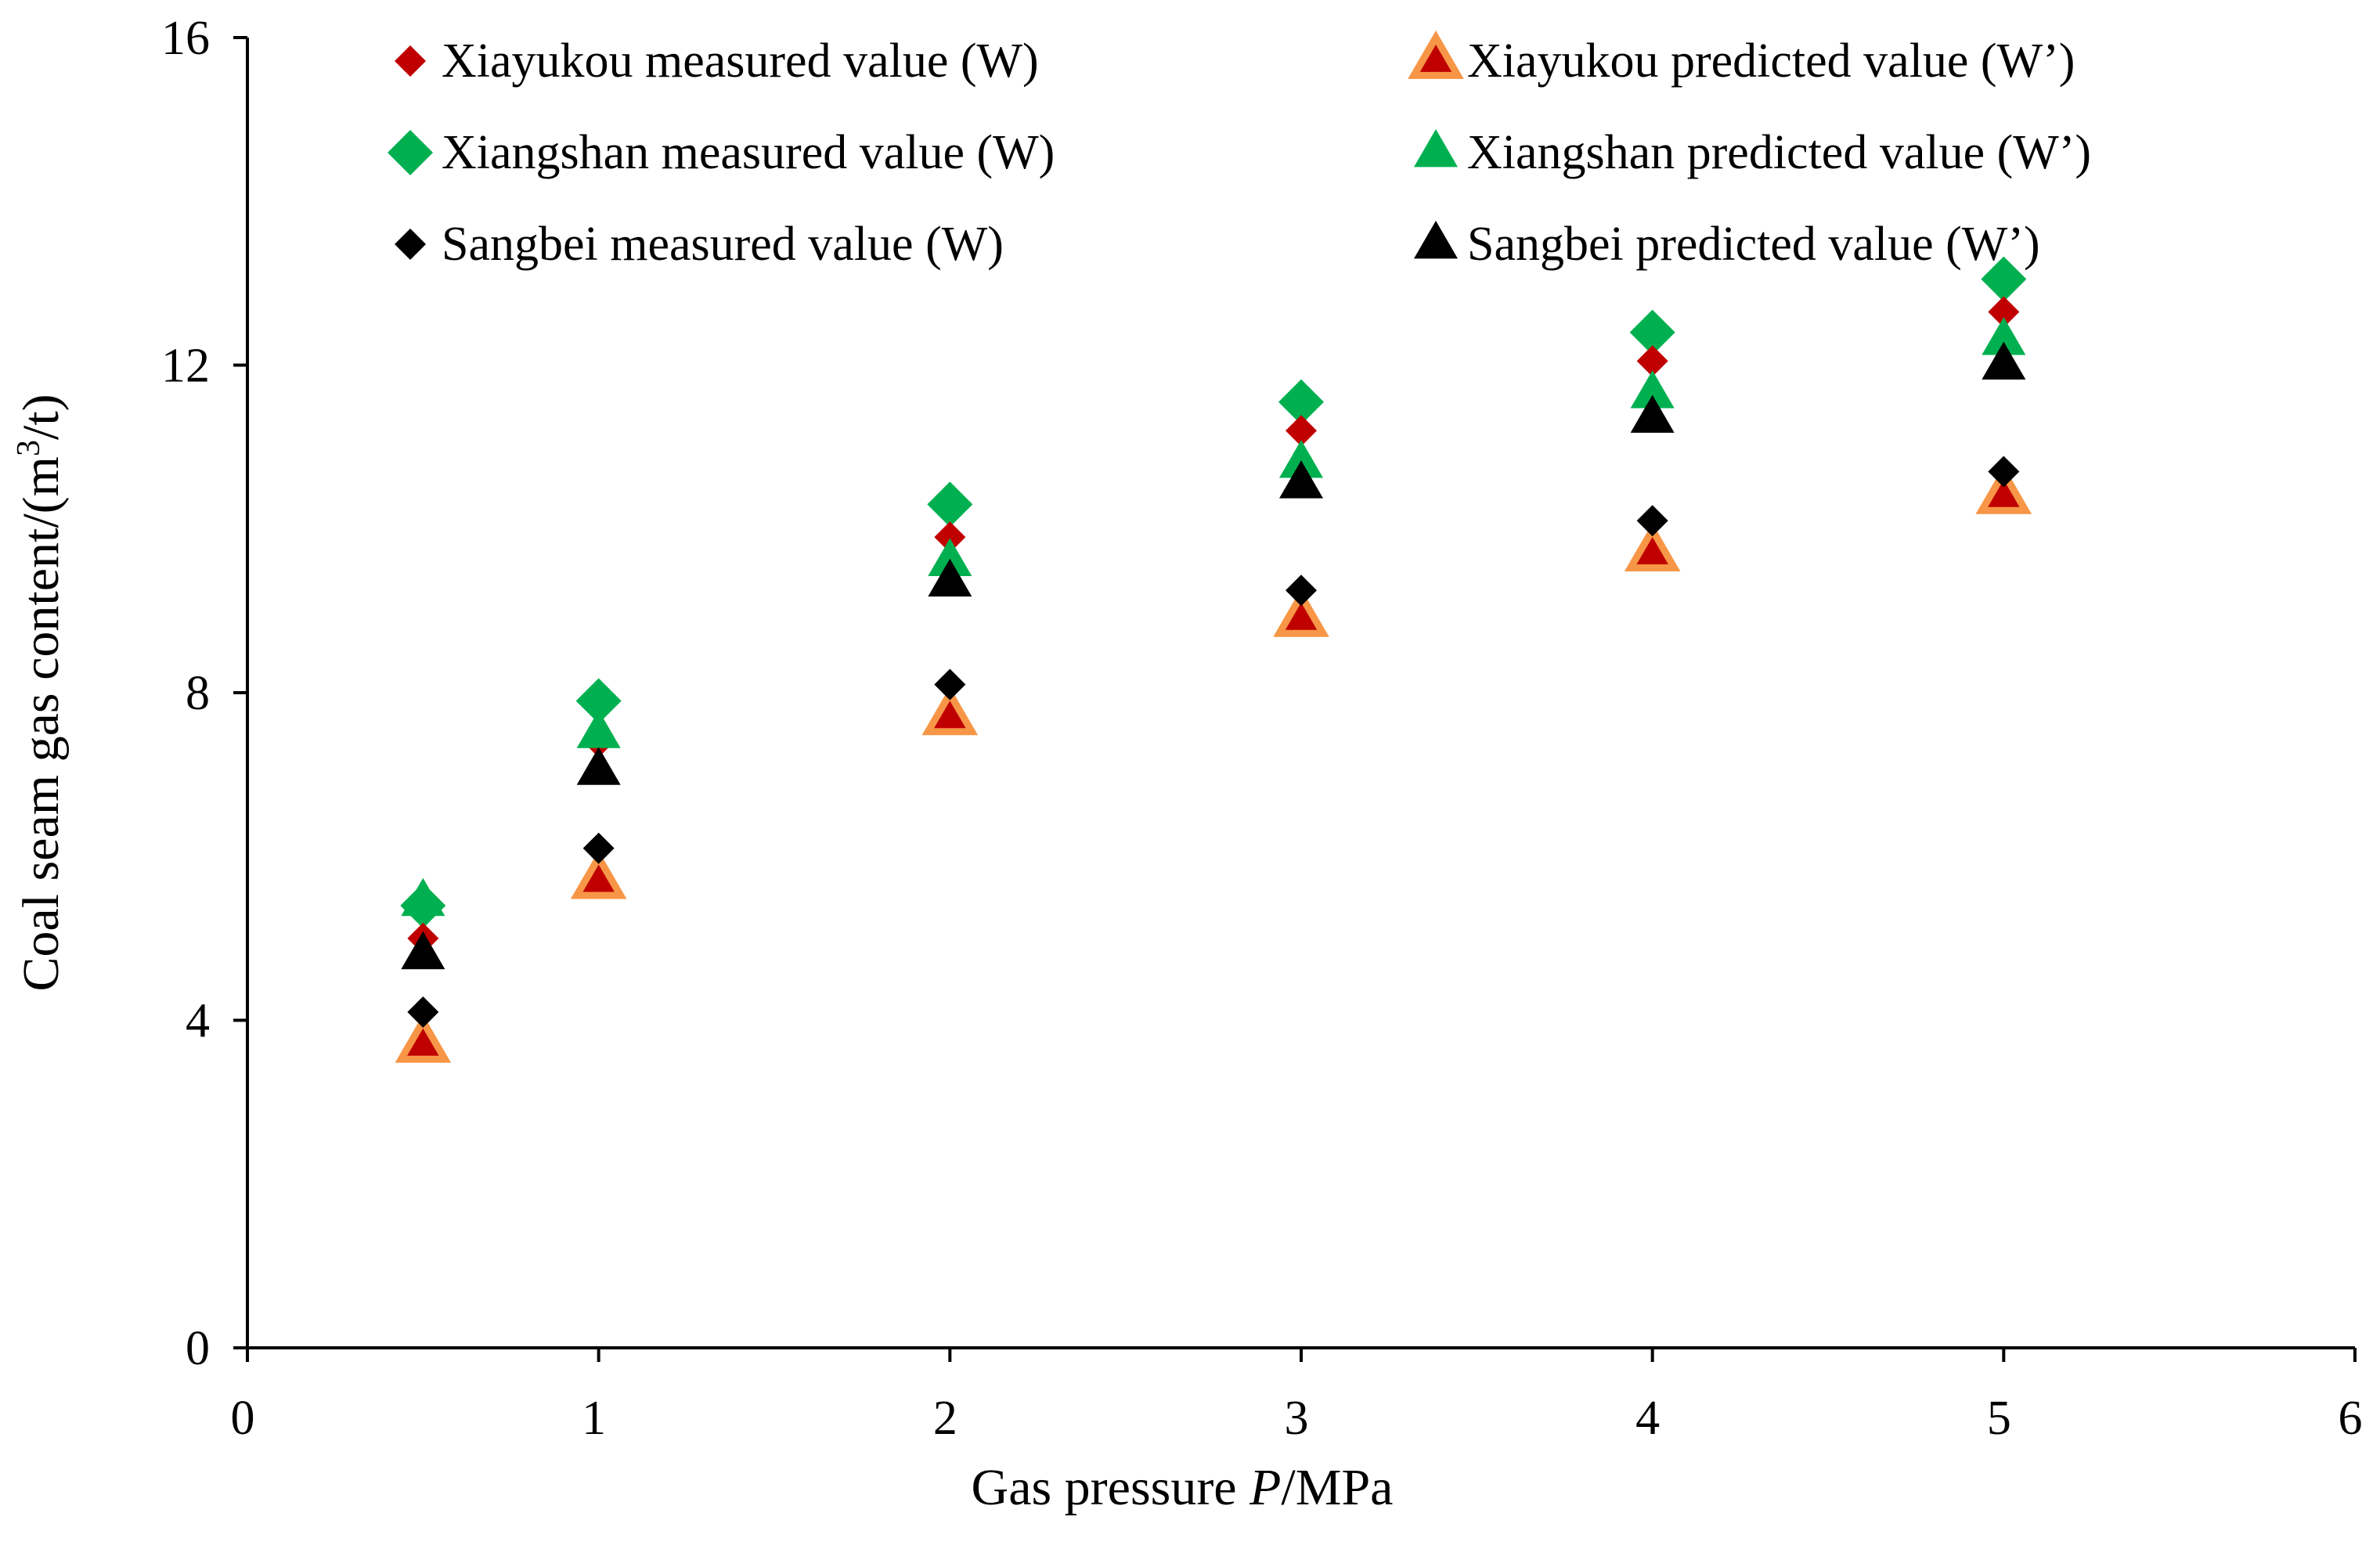 This screenshot has height=1549, width=2380. What do you see at coordinates (198, 1022) in the screenshot?
I see `y-tick-label: 4` at bounding box center [198, 1022].